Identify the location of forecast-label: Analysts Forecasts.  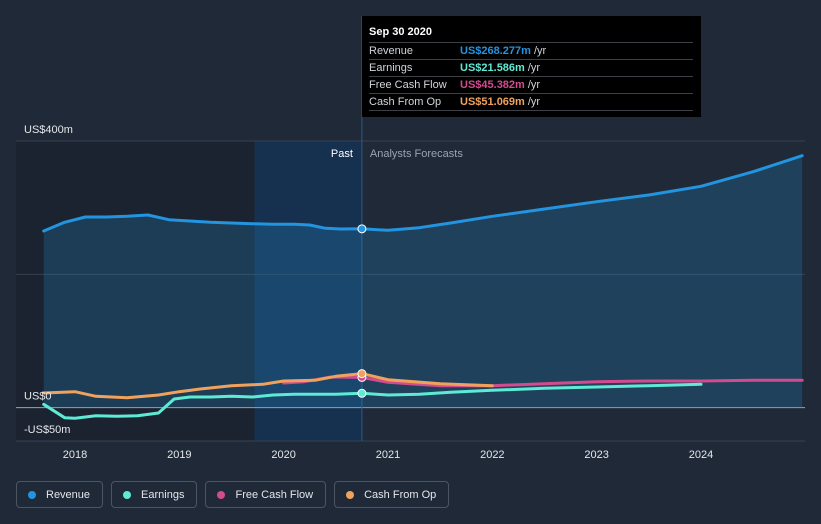
(416, 154).